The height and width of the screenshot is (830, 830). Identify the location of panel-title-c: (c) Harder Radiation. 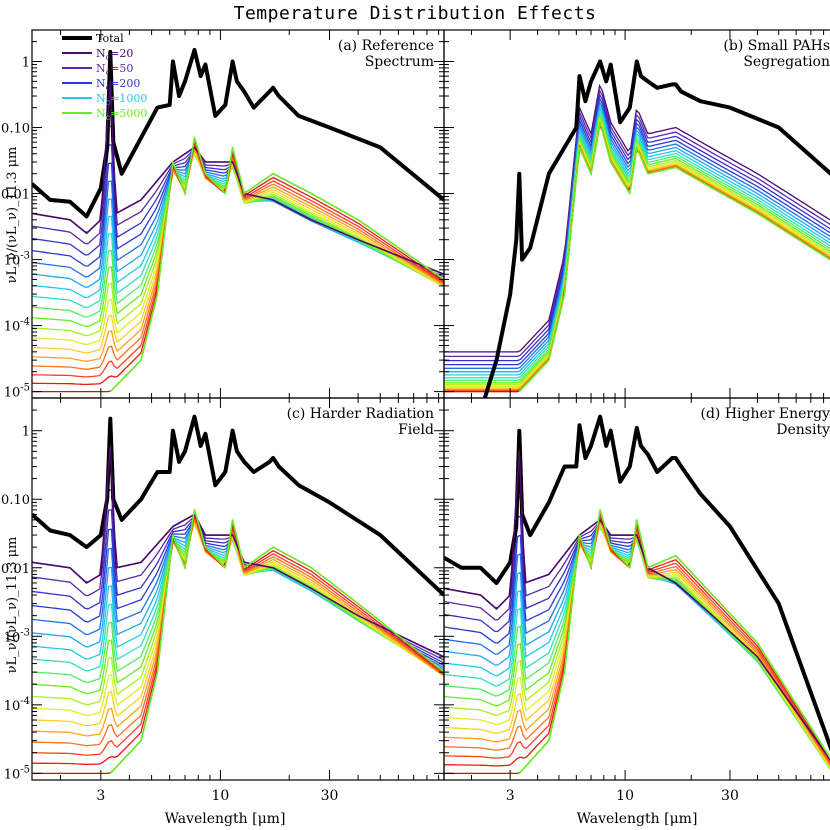
(360, 414).